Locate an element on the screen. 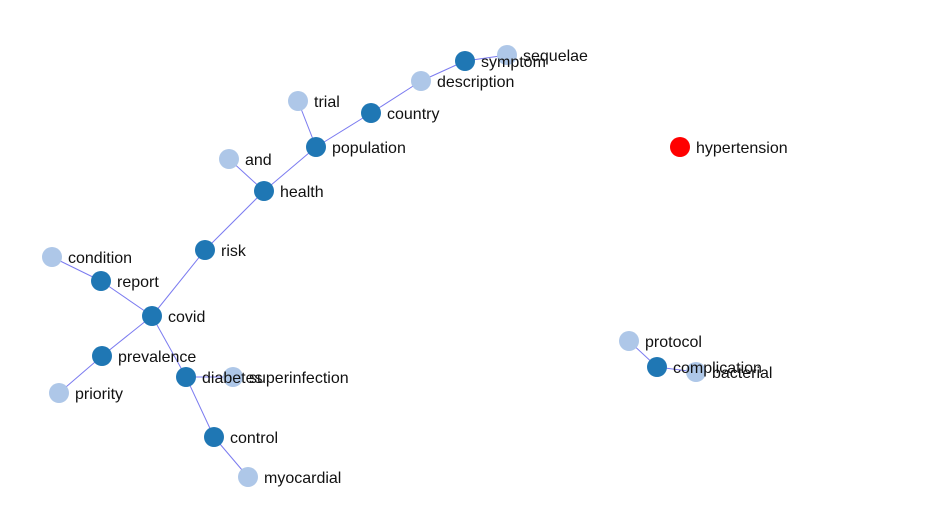  node-label-country: country is located at coordinates (413, 114).